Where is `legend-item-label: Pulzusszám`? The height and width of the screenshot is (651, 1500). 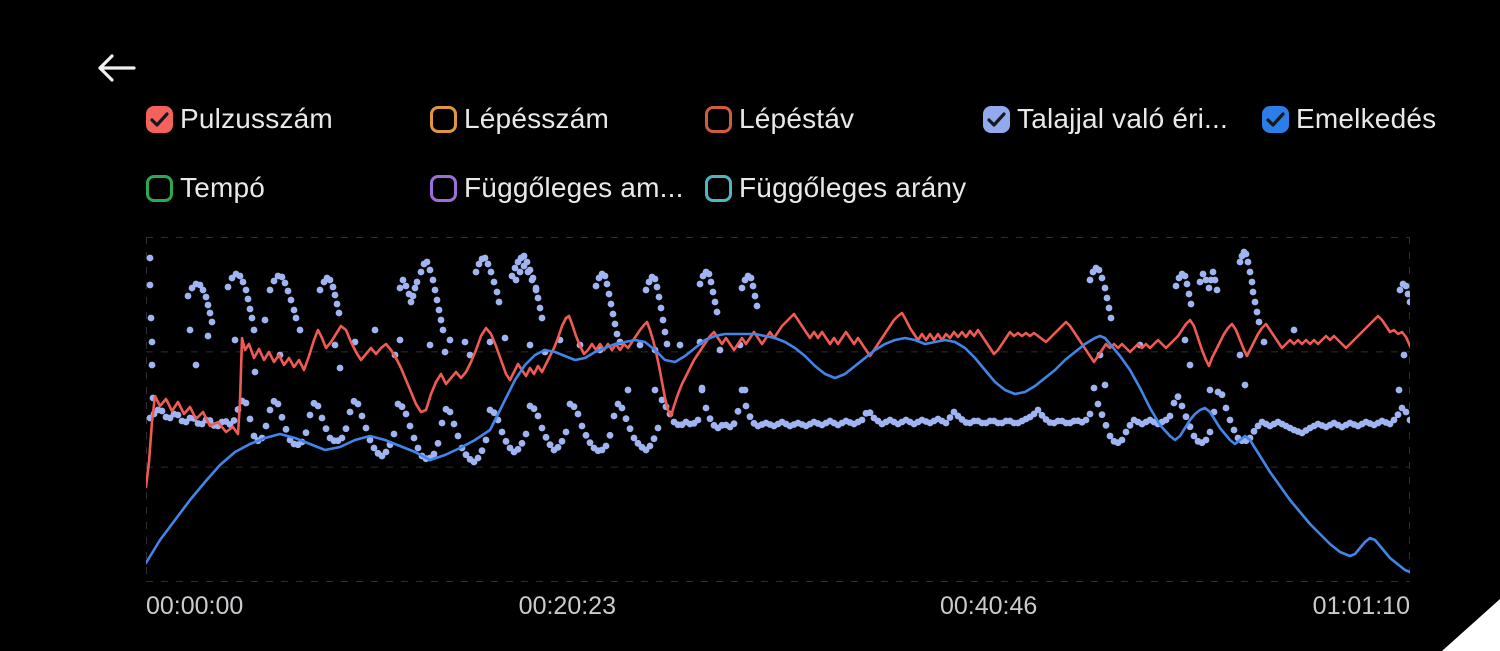
legend-item-label: Pulzusszám is located at coordinates (256, 118).